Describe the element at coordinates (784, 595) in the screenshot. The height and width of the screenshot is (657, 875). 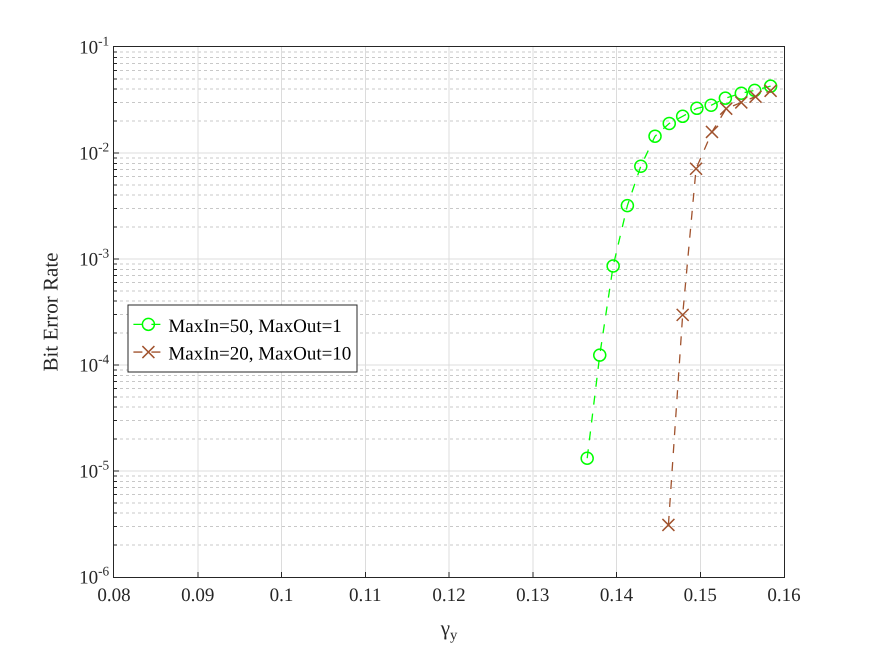
I see `x-tick-label: 0.16` at that location.